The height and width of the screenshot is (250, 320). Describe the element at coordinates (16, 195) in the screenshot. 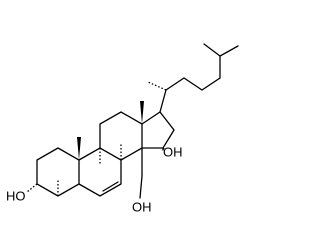

I see `atom-label: HO` at that location.